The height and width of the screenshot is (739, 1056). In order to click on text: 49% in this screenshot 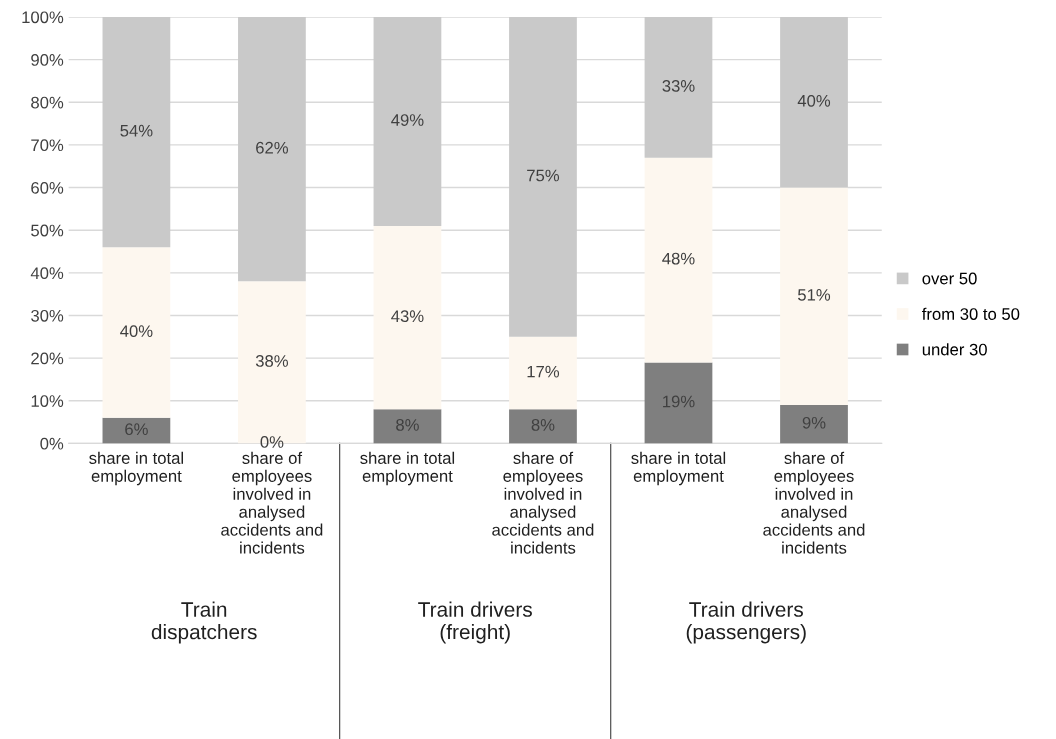, I will do `click(407, 120)`.